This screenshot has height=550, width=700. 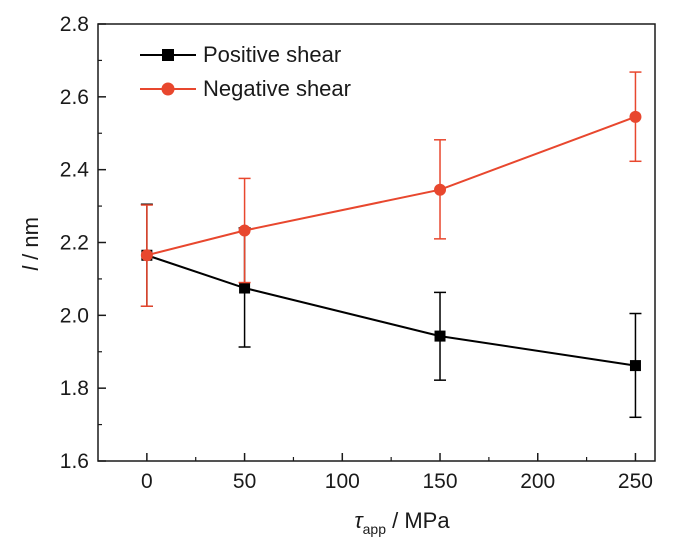 What do you see at coordinates (342, 481) in the screenshot?
I see `x-tick-label: 100` at bounding box center [342, 481].